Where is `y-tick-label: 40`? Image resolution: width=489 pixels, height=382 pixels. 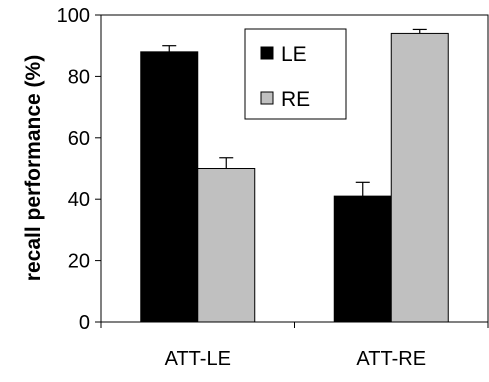
y-tick-label: 40 is located at coordinates (79, 200).